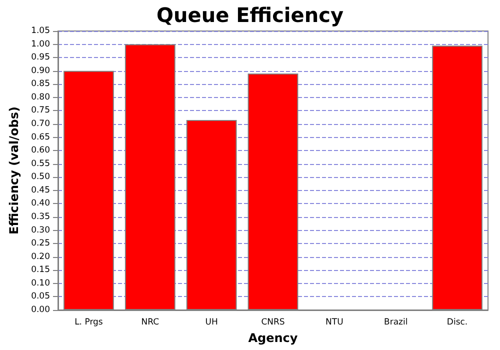 This screenshot has height=350, width=500. What do you see at coordinates (14, 170) in the screenshot?
I see `y-axis-title: Efficiency (val/obs)` at bounding box center [14, 170].